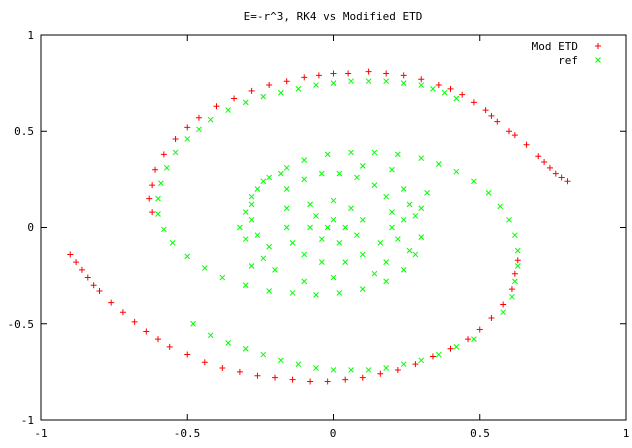  I want to click on legend-label-ref: ref, so click(568, 60).